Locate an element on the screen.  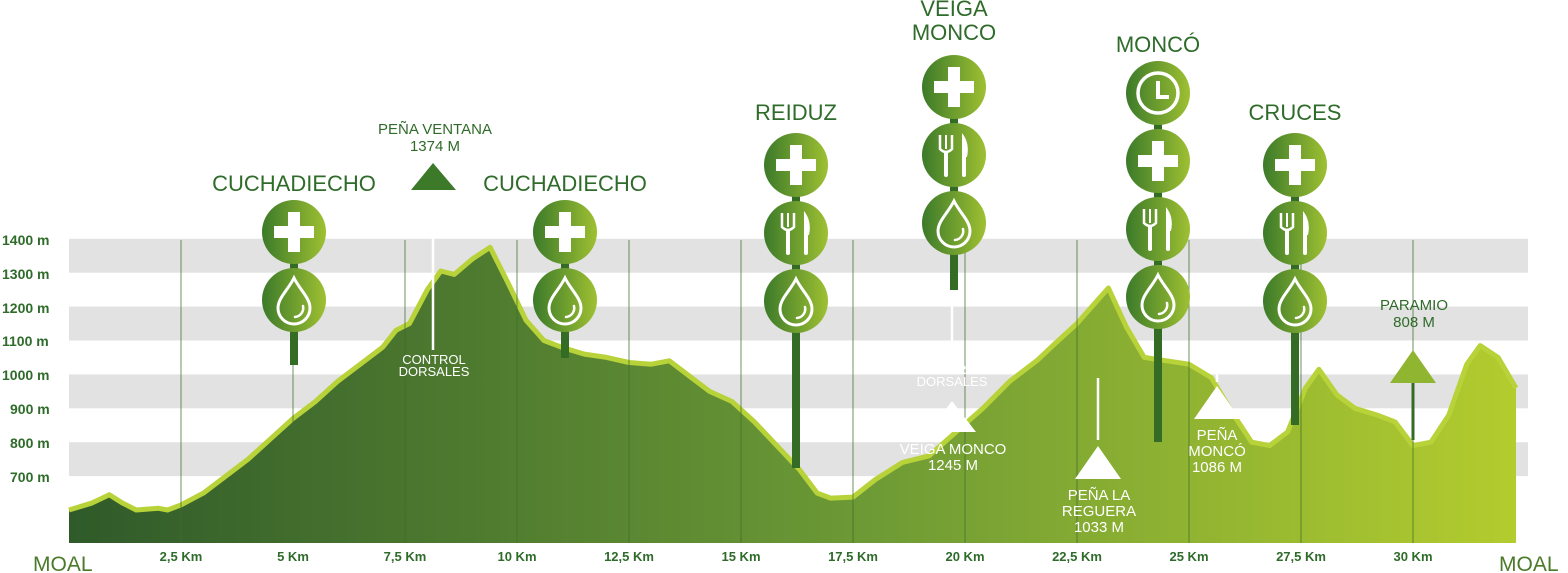
x-tick-label: 27,5 Km is located at coordinates (1301, 556).